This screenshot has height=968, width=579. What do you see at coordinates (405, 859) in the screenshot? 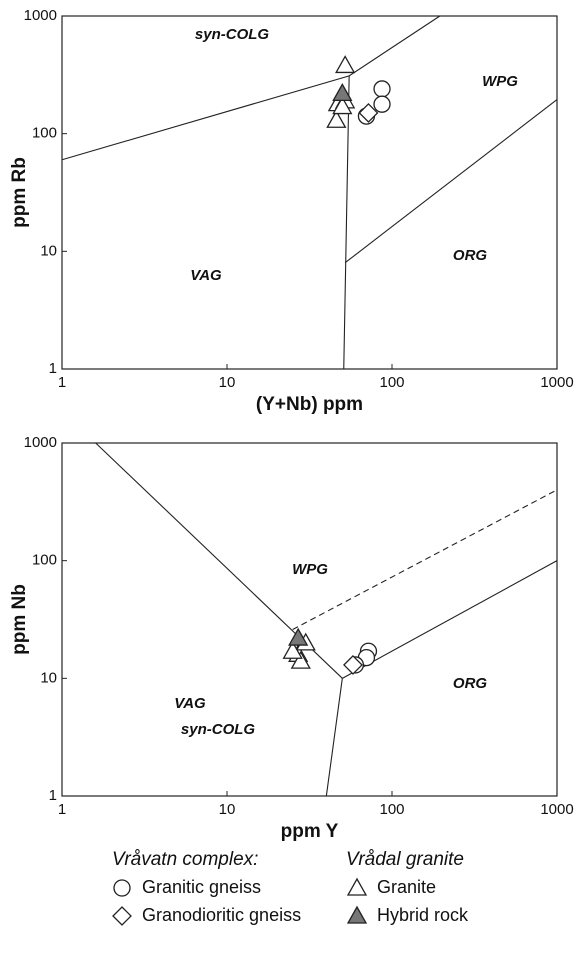
I see `legend-title: Vrådal granite` at bounding box center [405, 859].